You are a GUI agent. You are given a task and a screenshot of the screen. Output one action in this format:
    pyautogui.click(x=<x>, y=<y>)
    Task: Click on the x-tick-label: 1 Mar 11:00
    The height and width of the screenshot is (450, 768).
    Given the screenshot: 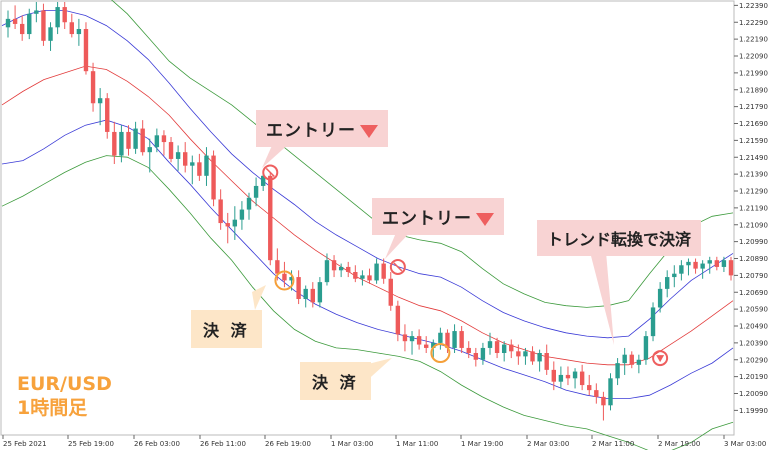 What is the action you would take?
    pyautogui.click(x=417, y=444)
    